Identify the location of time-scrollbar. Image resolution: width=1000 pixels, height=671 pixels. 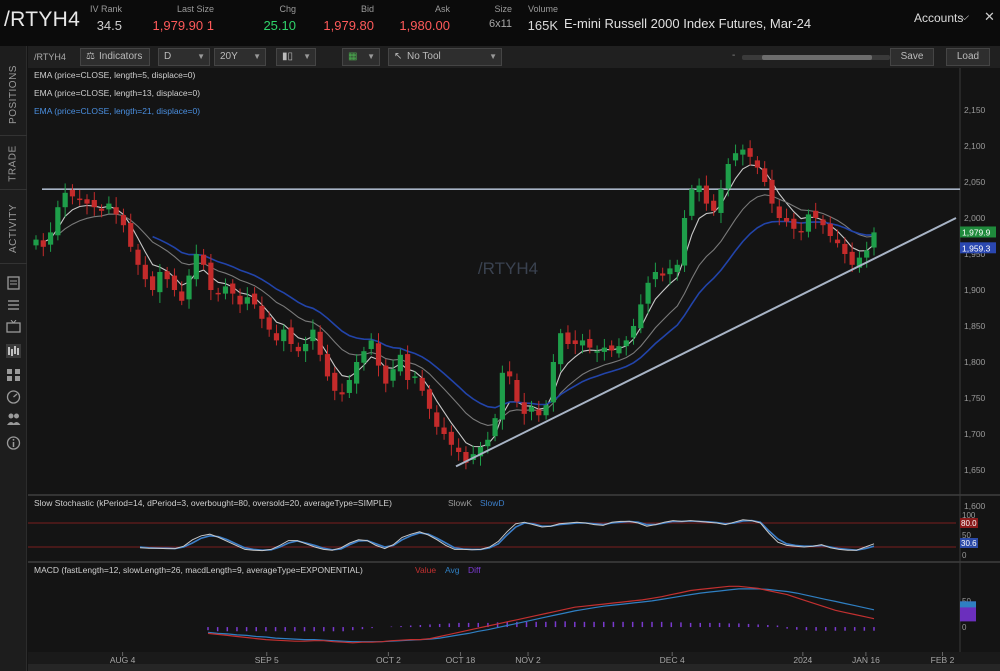
(816, 57).